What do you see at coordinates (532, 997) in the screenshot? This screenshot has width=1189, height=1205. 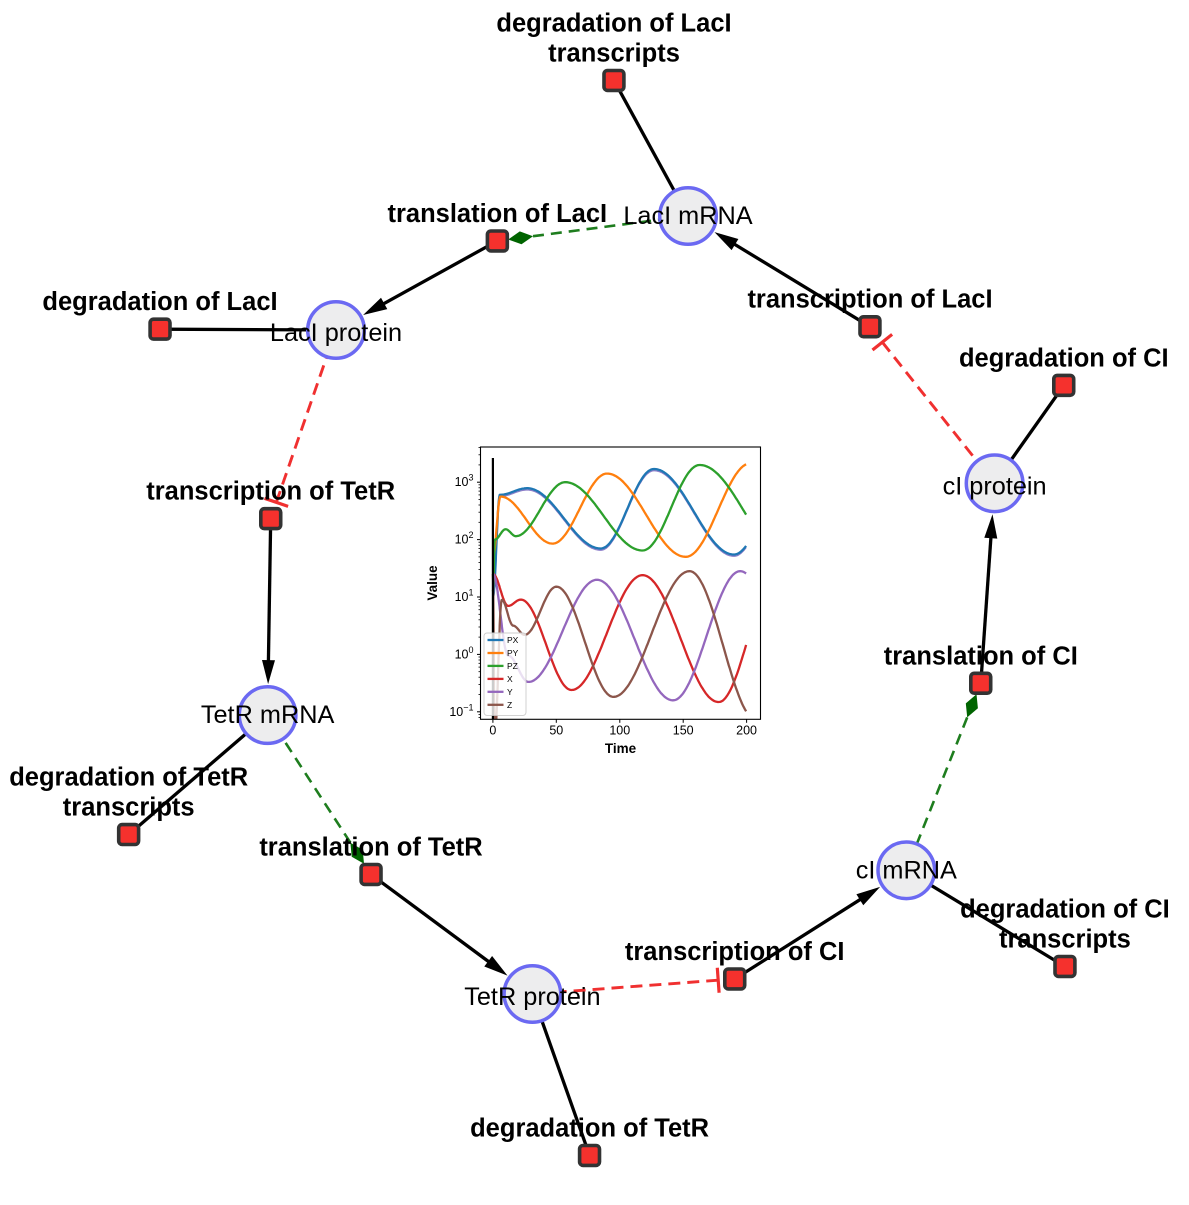 I see `svg-text: TetR protein` at bounding box center [532, 997].